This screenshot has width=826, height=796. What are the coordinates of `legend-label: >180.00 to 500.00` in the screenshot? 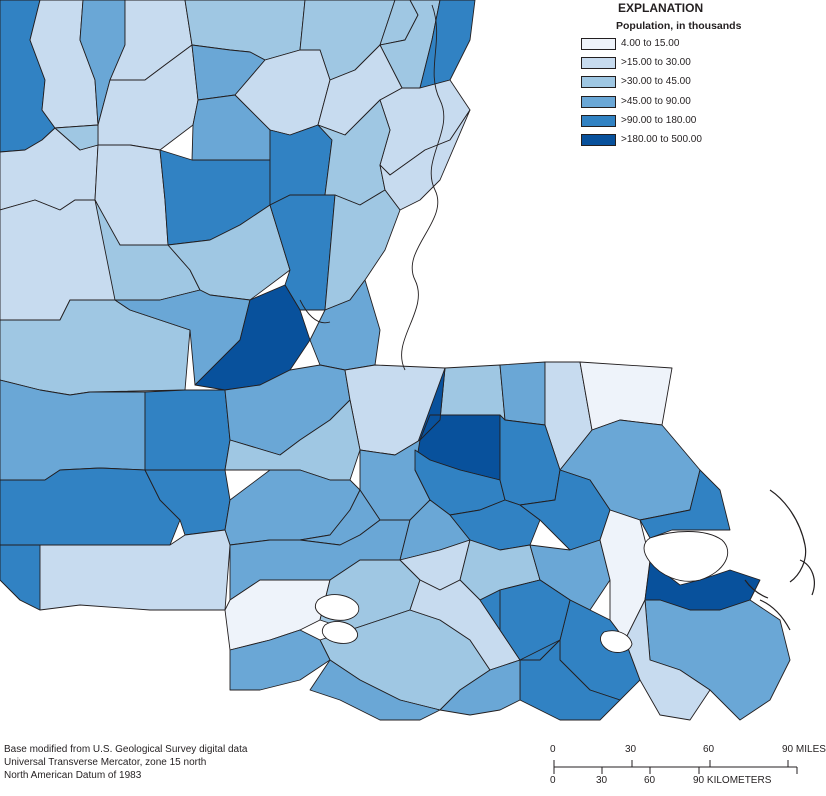 It's located at (661, 139).